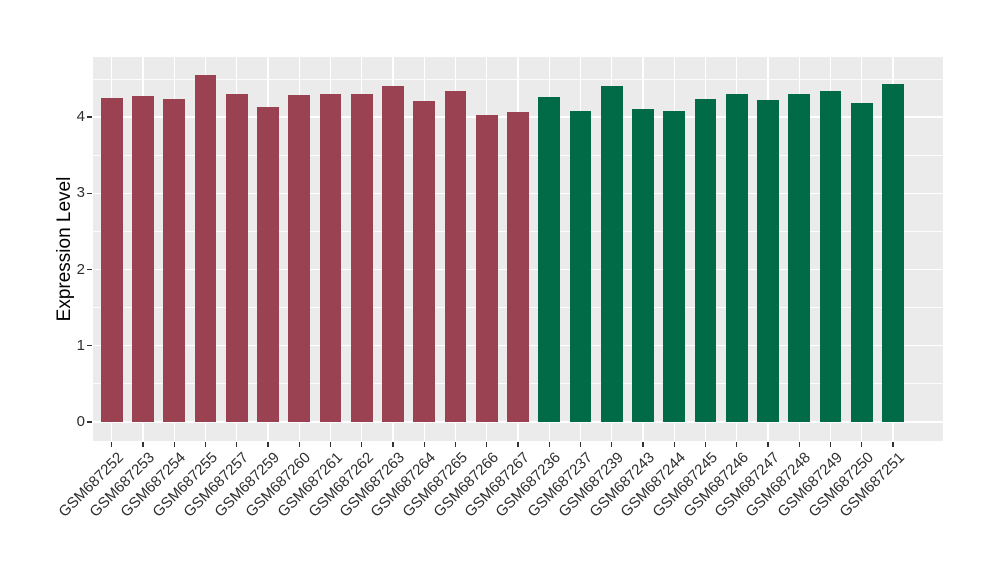 The width and height of the screenshot is (1000, 580). I want to click on y-tick-label: 1, so click(80, 345).